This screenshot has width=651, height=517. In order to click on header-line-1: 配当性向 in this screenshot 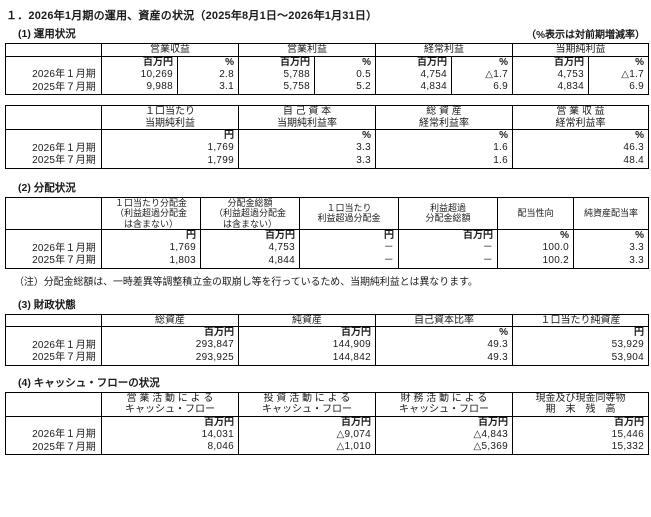, I will do `click(535, 213)`.